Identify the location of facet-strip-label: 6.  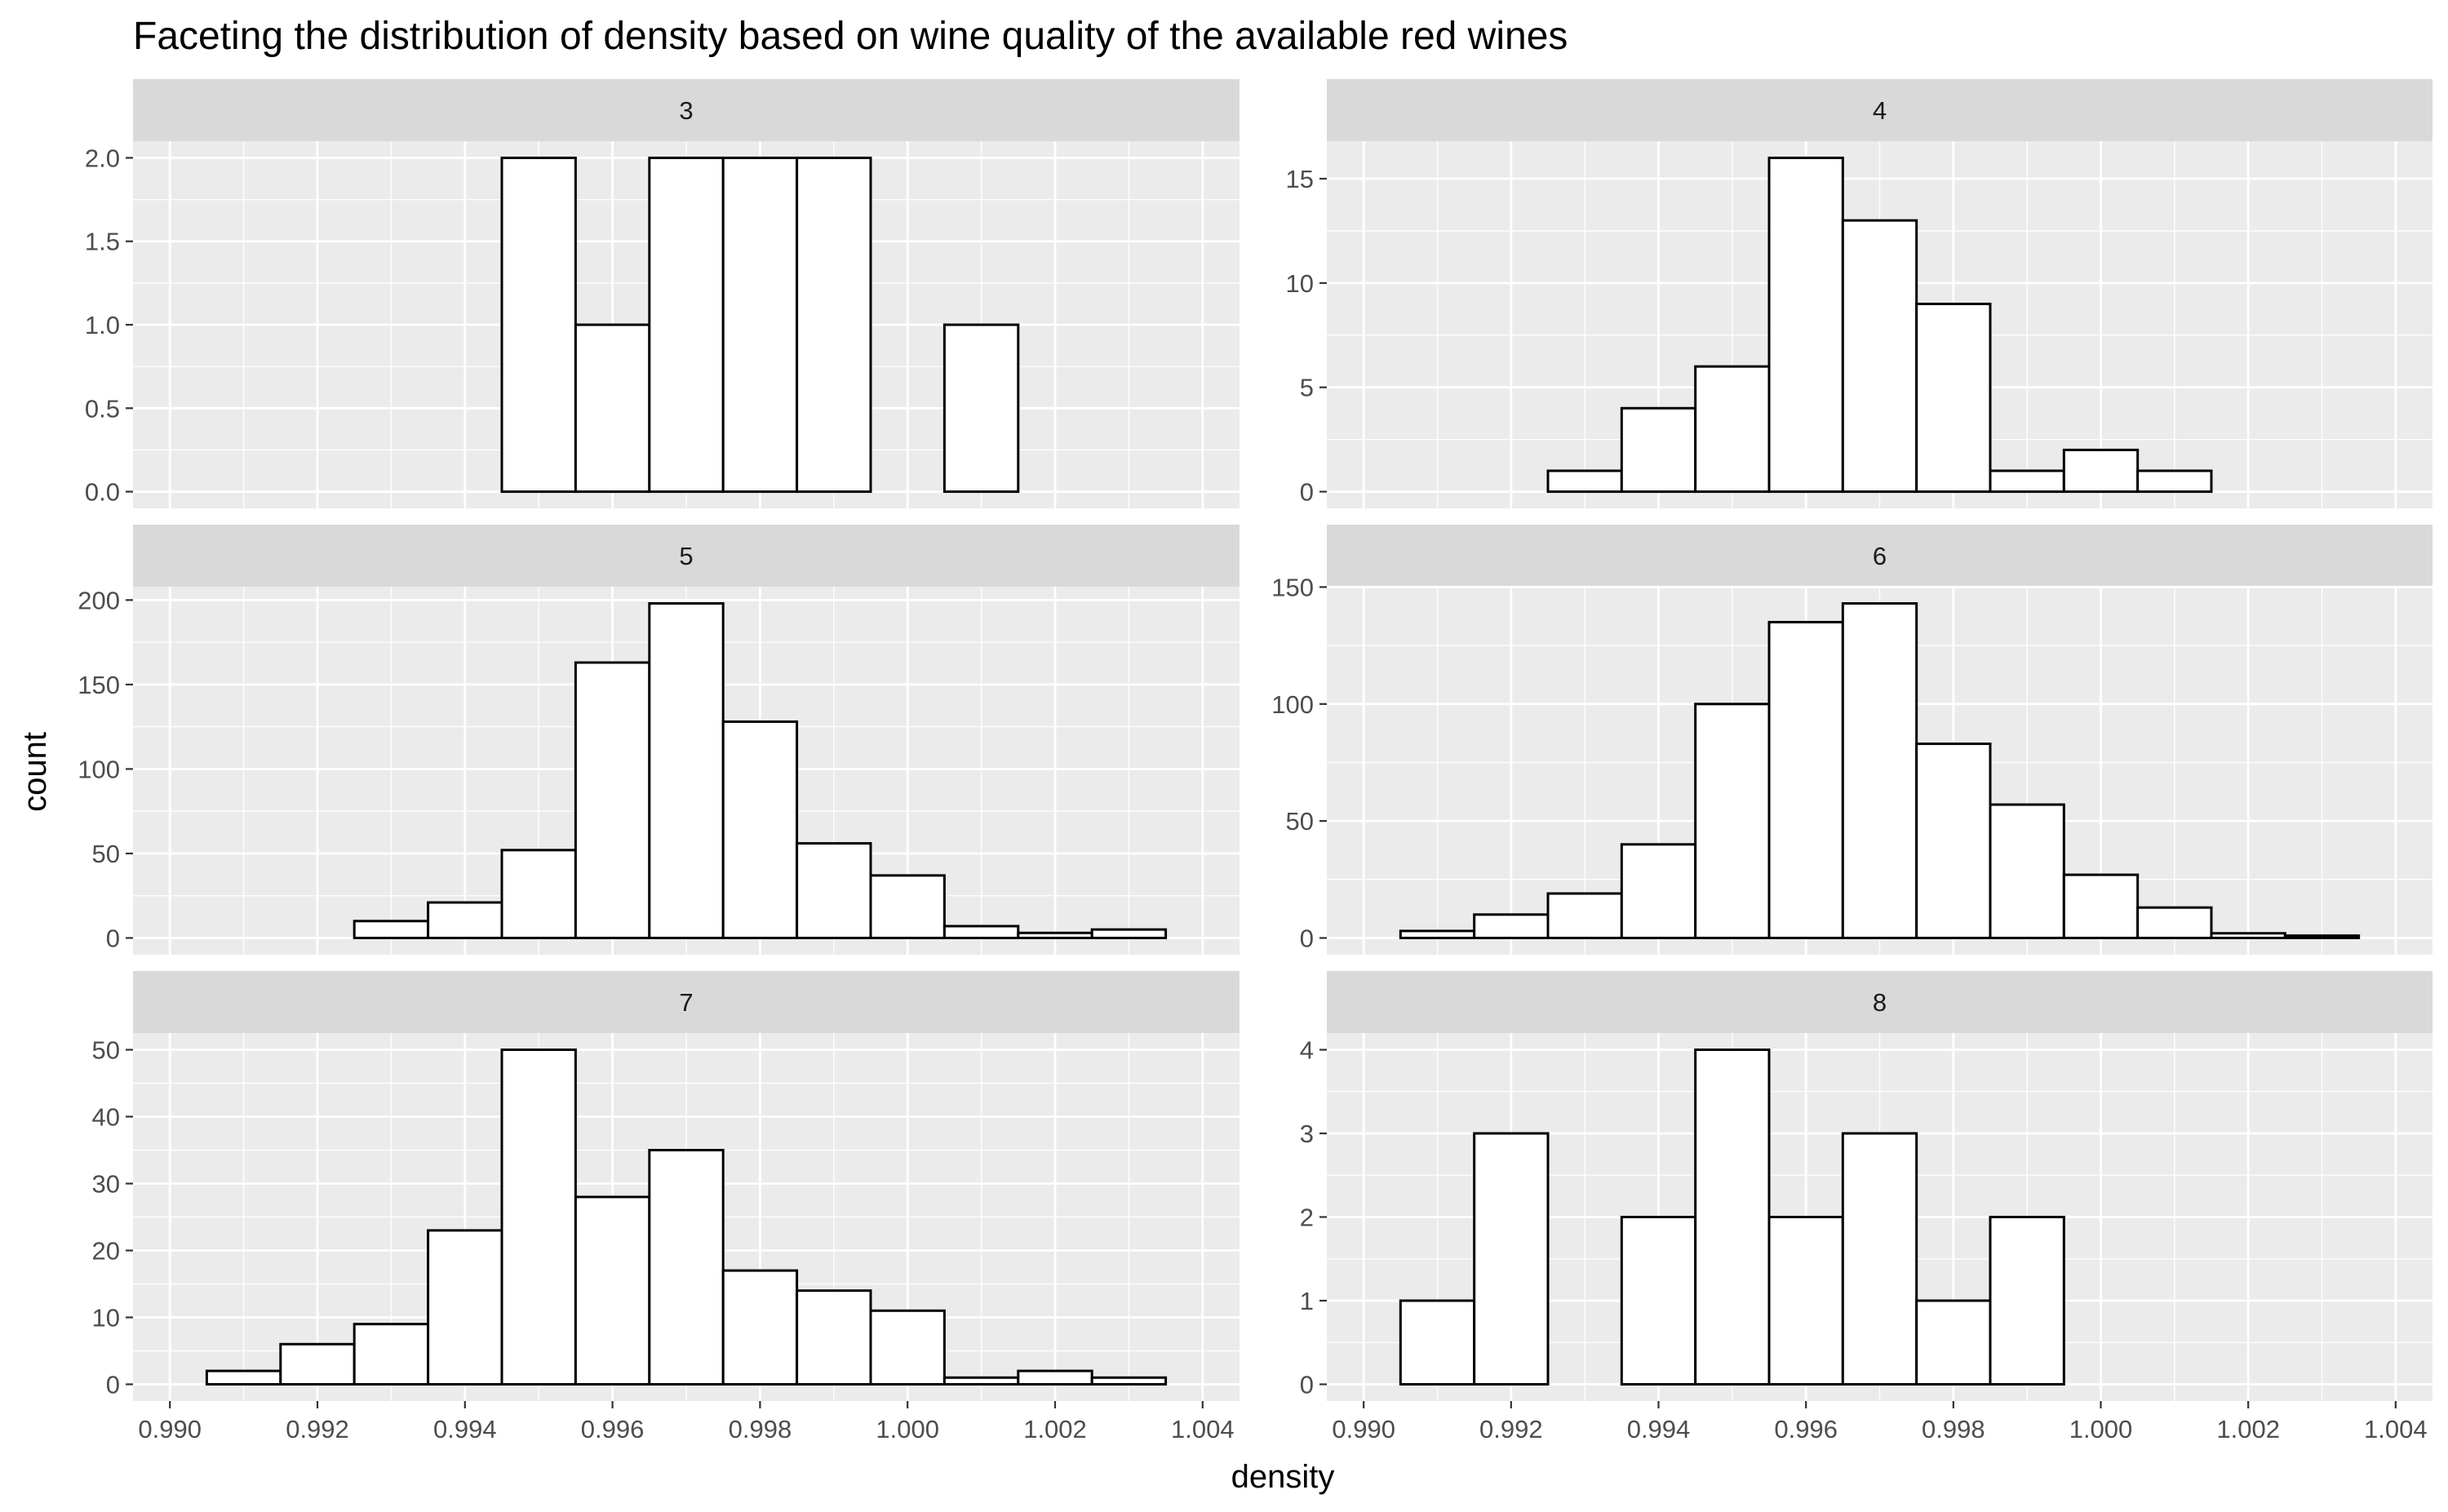
(1880, 556).